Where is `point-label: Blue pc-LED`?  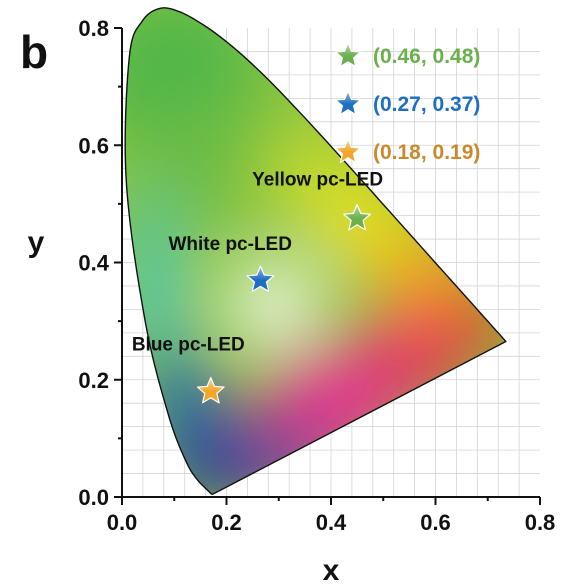 point-label: Blue pc-LED is located at coordinates (188, 344).